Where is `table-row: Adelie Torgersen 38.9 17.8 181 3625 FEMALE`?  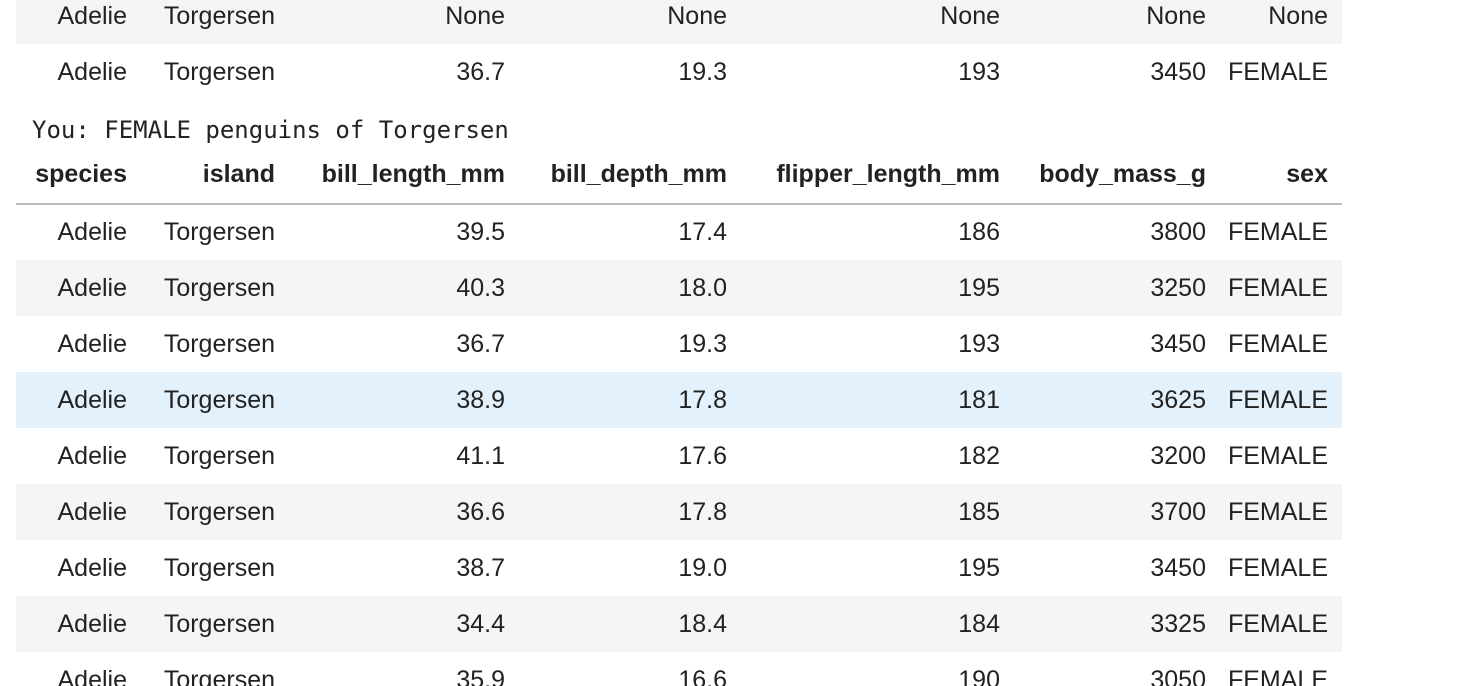 table-row: Adelie Torgersen 38.9 17.8 181 3625 FEMALE is located at coordinates (679, 400).